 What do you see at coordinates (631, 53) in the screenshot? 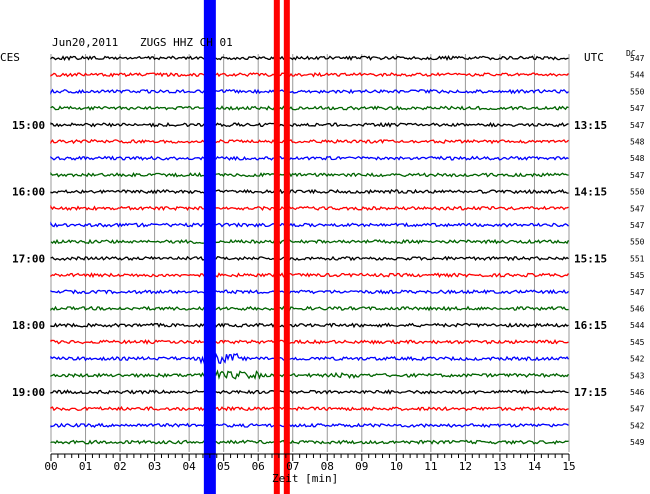
I see `dc-header-label: DC` at bounding box center [631, 53].